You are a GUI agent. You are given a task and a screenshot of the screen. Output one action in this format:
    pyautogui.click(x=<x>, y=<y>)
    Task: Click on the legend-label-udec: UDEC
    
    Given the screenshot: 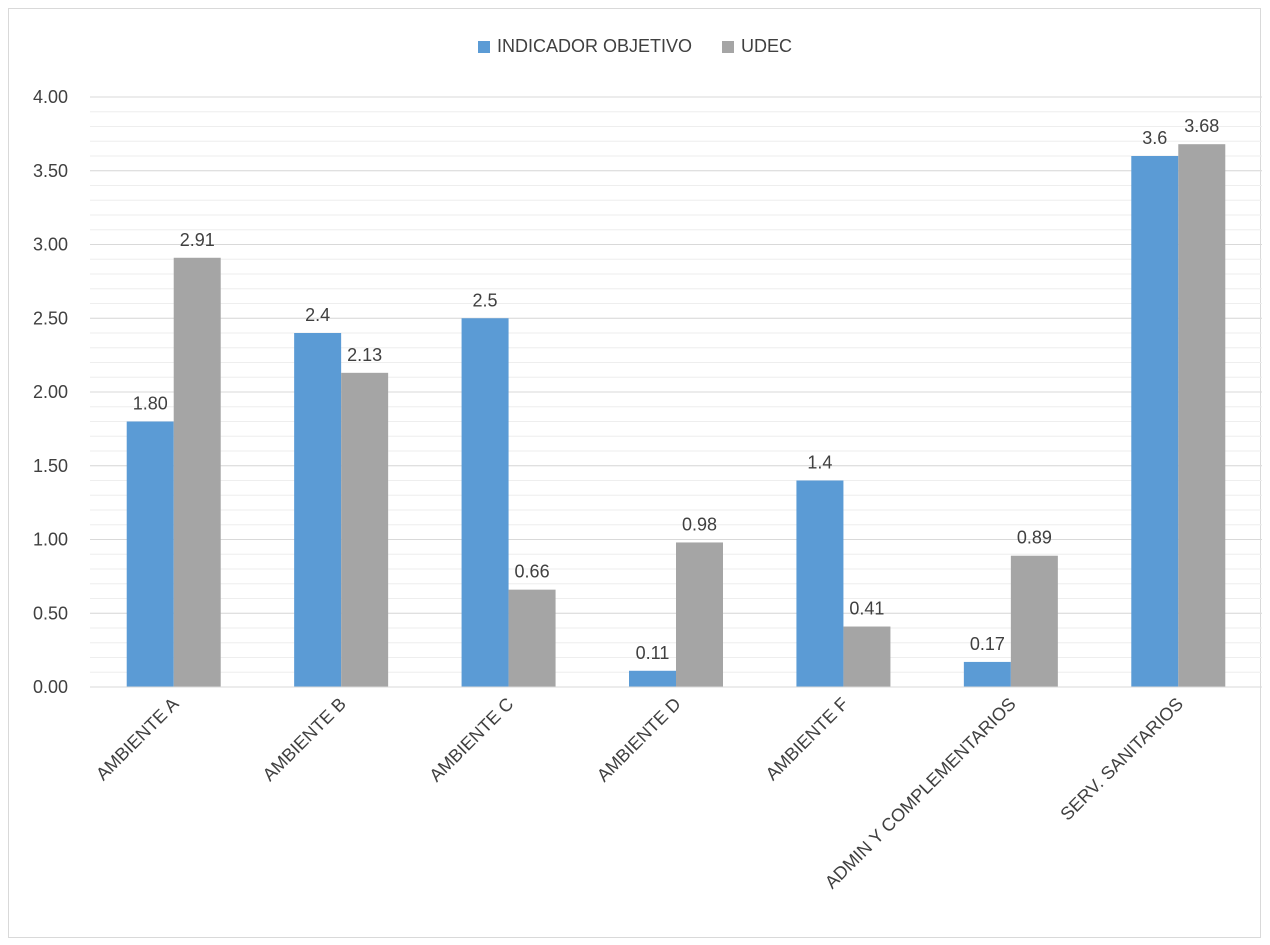 What is the action you would take?
    pyautogui.click(x=767, y=46)
    